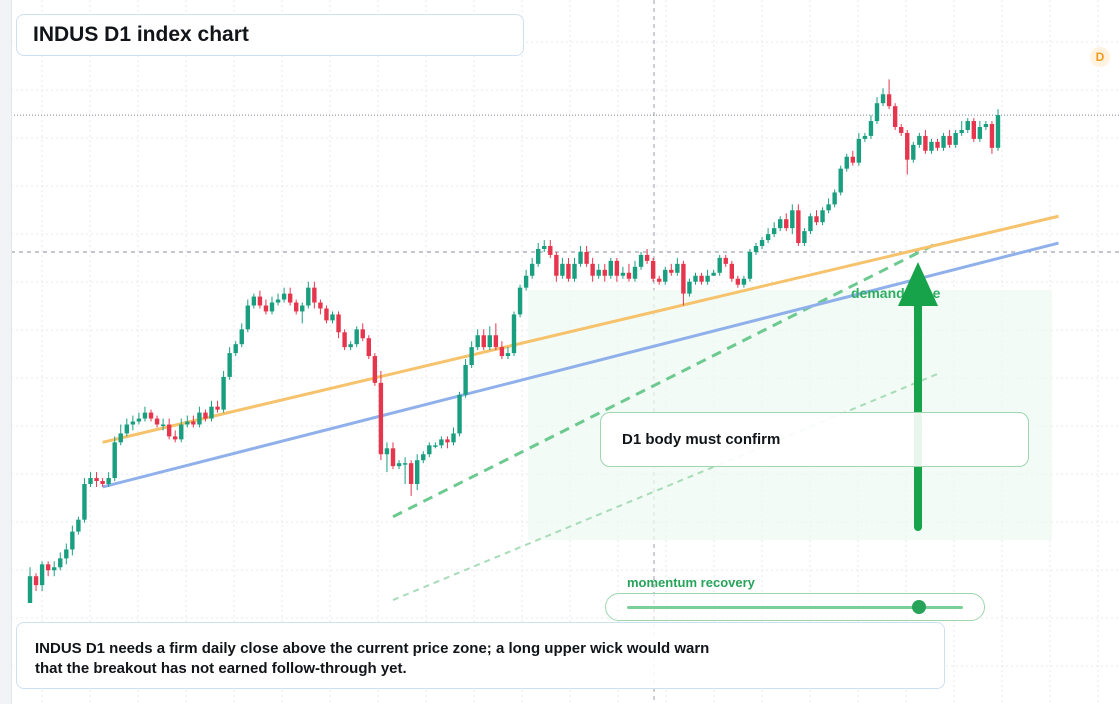 Image resolution: width=1120 pixels, height=704 pixels. I want to click on left-price-scale-strip, so click(6, 352).